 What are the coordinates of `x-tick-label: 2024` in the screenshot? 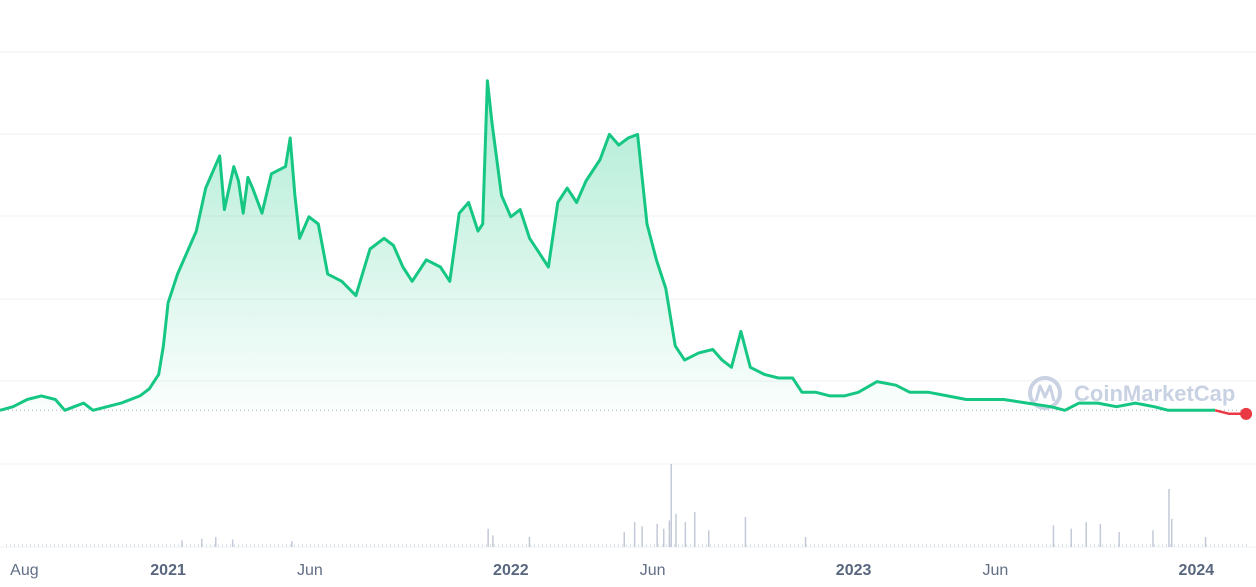 It's located at (1197, 570).